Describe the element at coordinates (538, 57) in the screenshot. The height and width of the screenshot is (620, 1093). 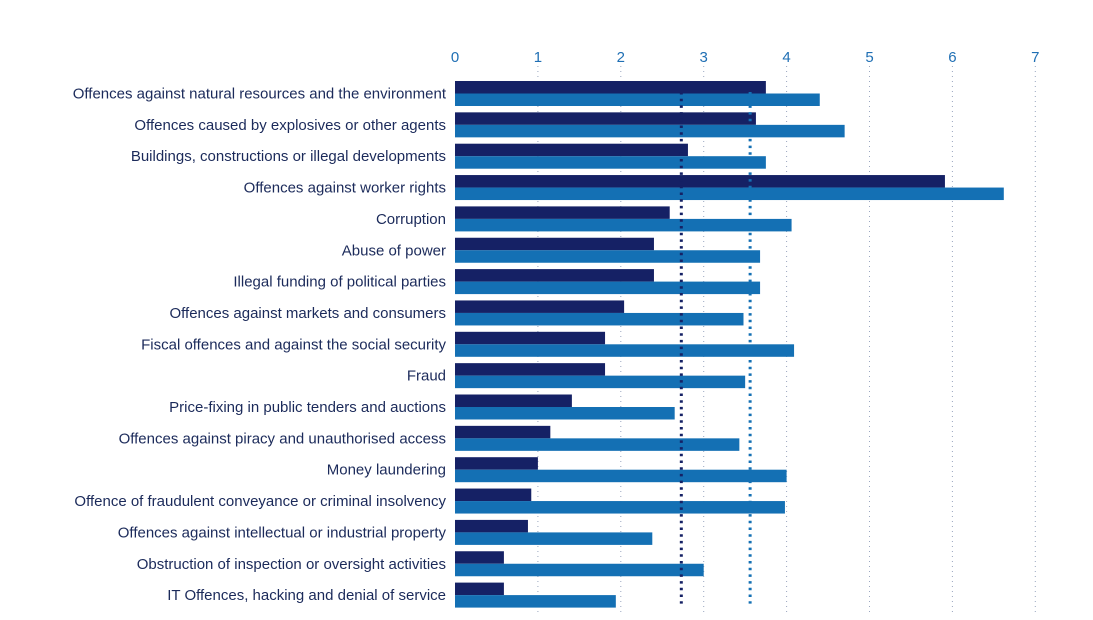
I see `x-tick-label-1: 1` at that location.